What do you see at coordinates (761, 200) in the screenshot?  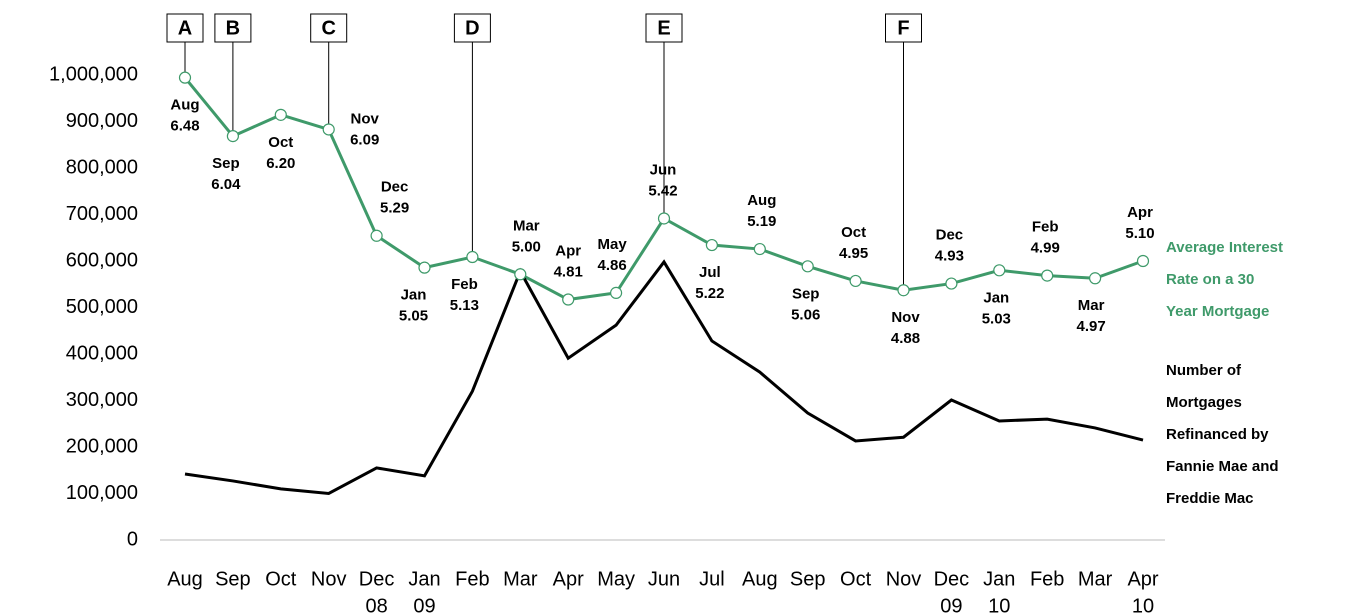 I see `point-month: Aug` at bounding box center [761, 200].